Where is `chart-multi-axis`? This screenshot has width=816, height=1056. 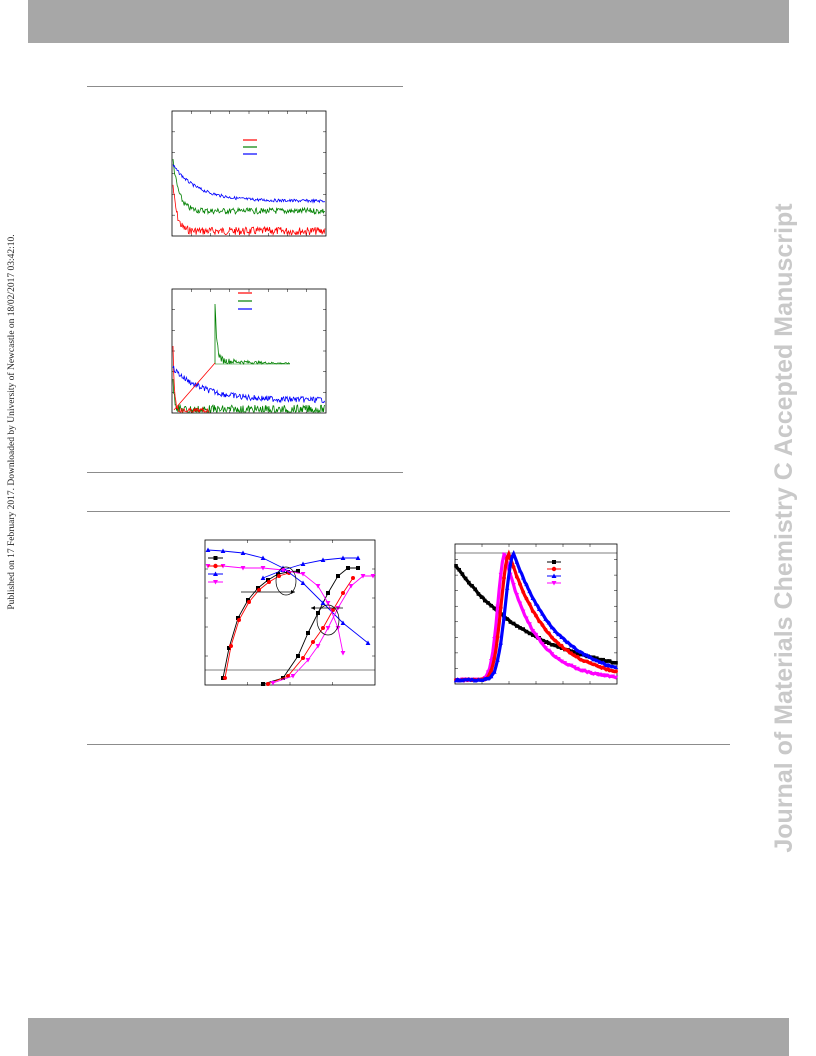 chart-multi-axis is located at coordinates (290, 615).